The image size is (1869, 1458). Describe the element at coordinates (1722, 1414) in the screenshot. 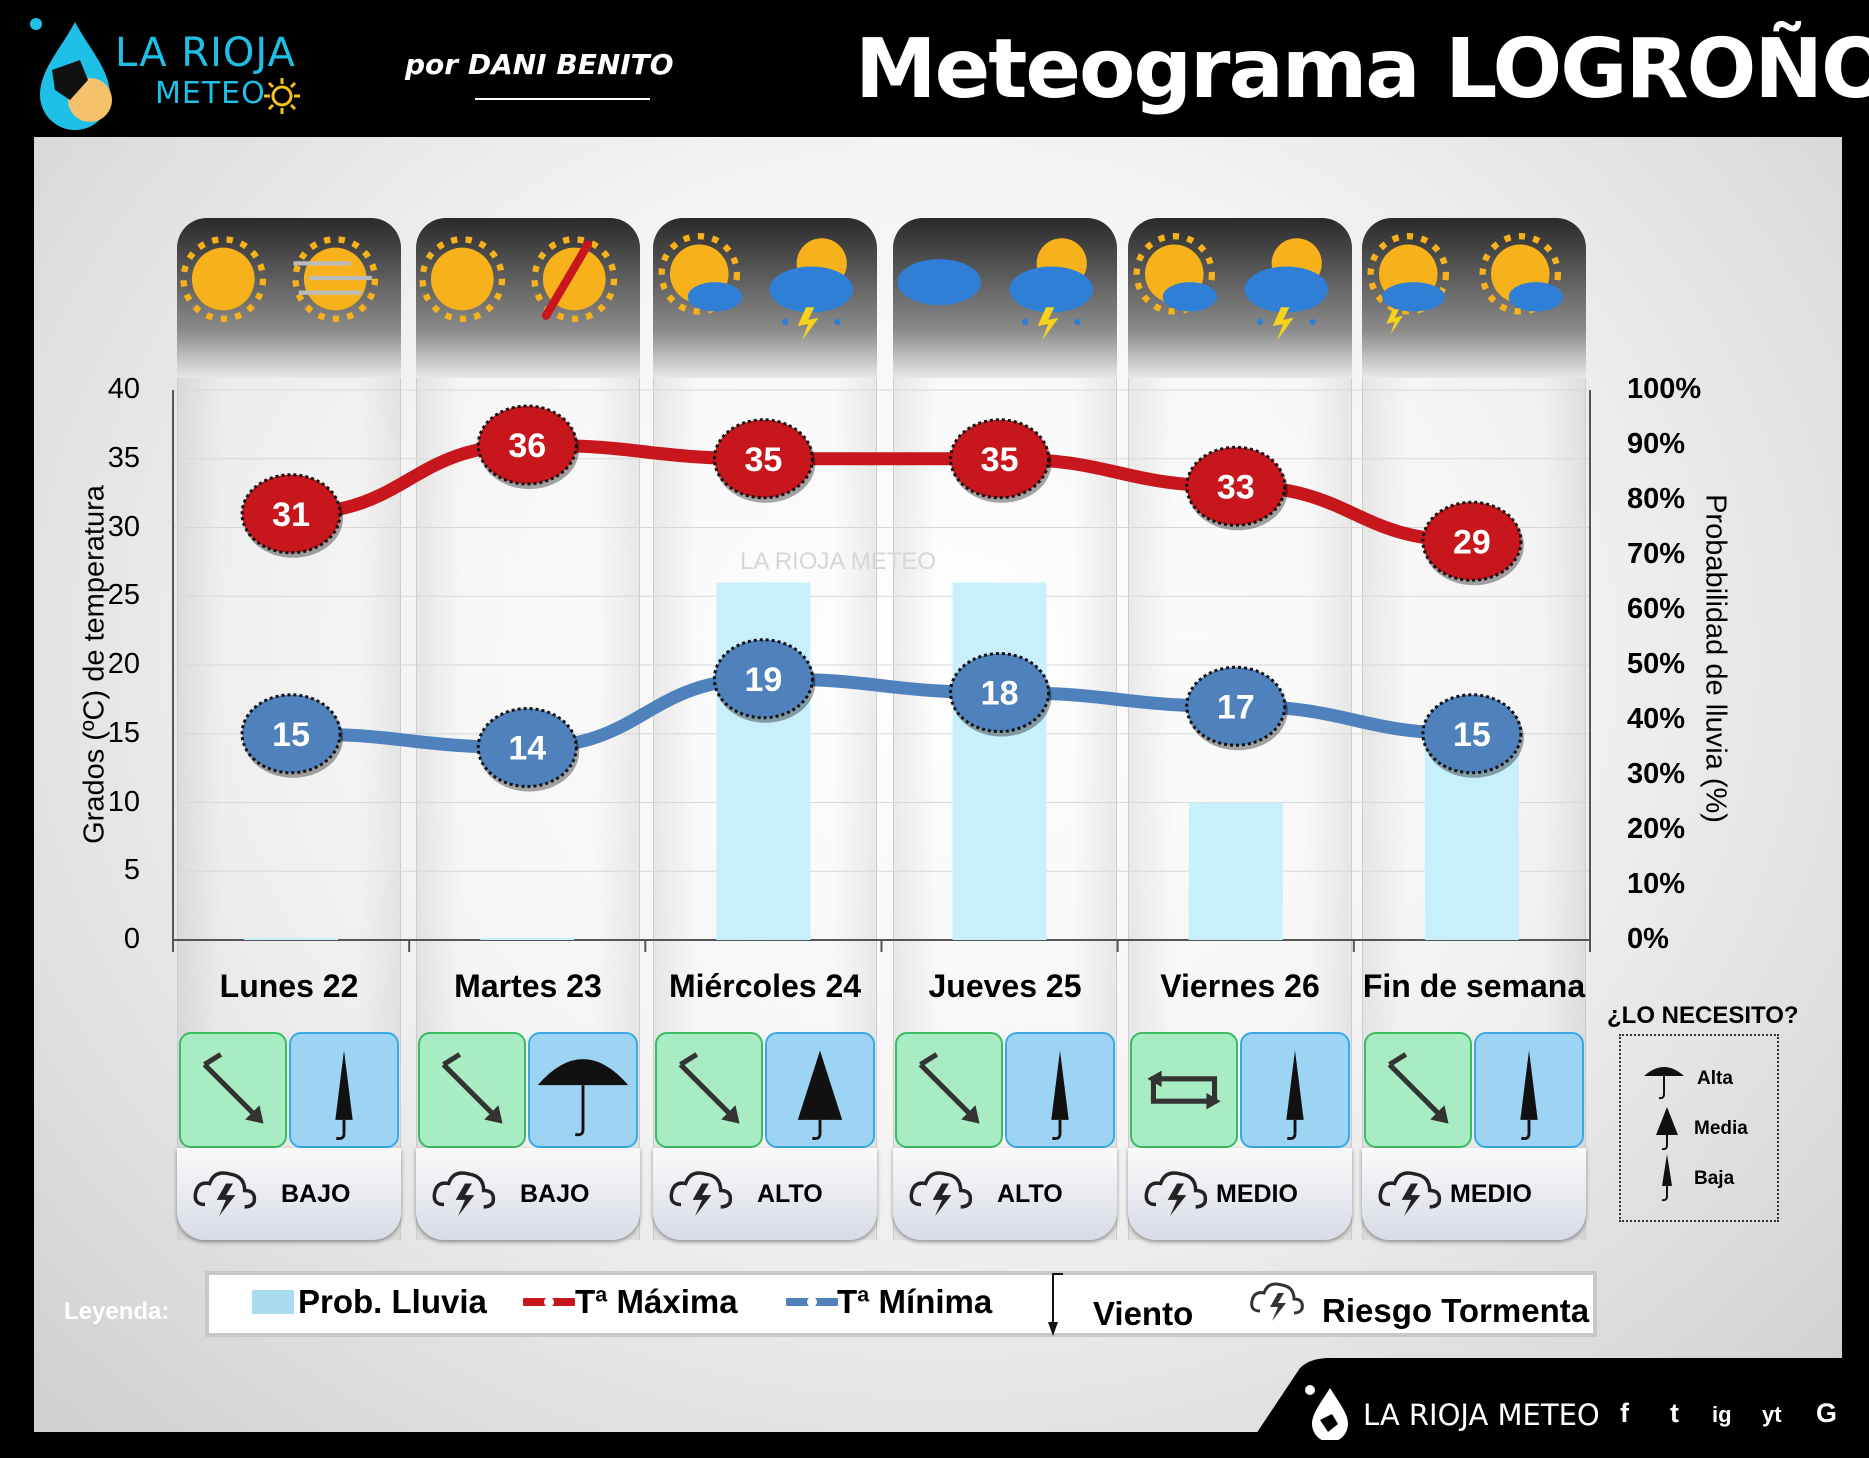

I see `instagram-icon: ig` at that location.